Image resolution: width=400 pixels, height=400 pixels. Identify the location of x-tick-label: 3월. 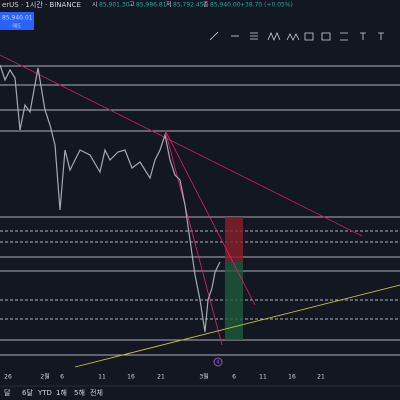
(203, 377).